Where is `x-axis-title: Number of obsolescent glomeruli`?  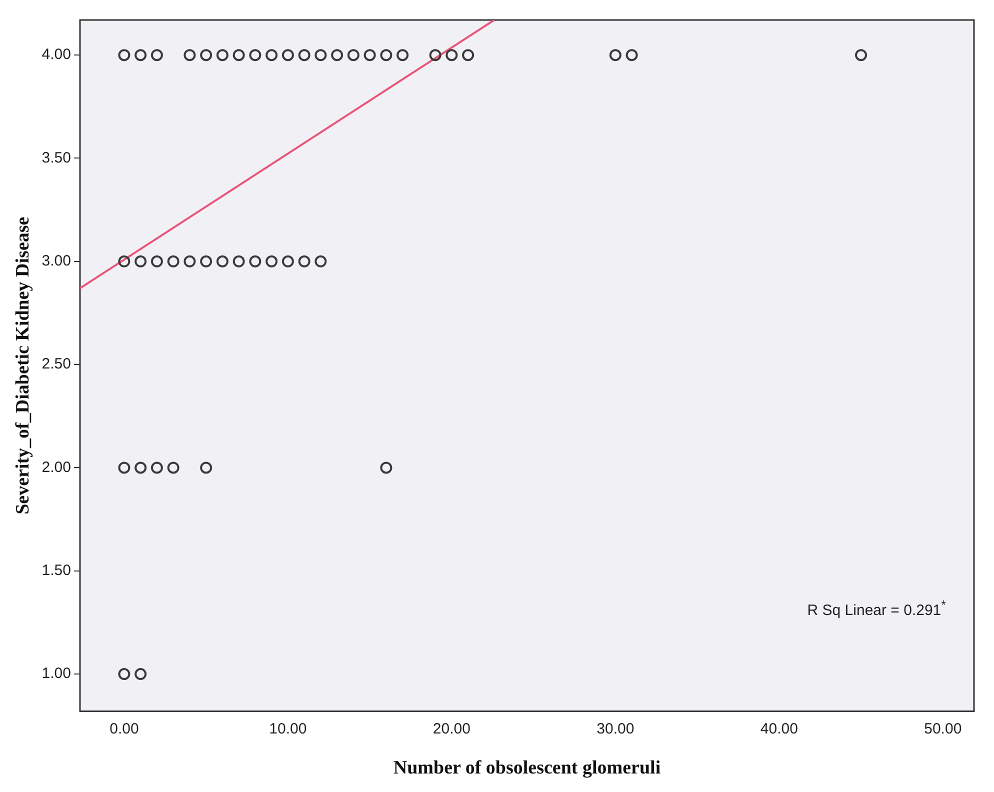 x-axis-title: Number of obsolescent glomeruli is located at coordinates (527, 768).